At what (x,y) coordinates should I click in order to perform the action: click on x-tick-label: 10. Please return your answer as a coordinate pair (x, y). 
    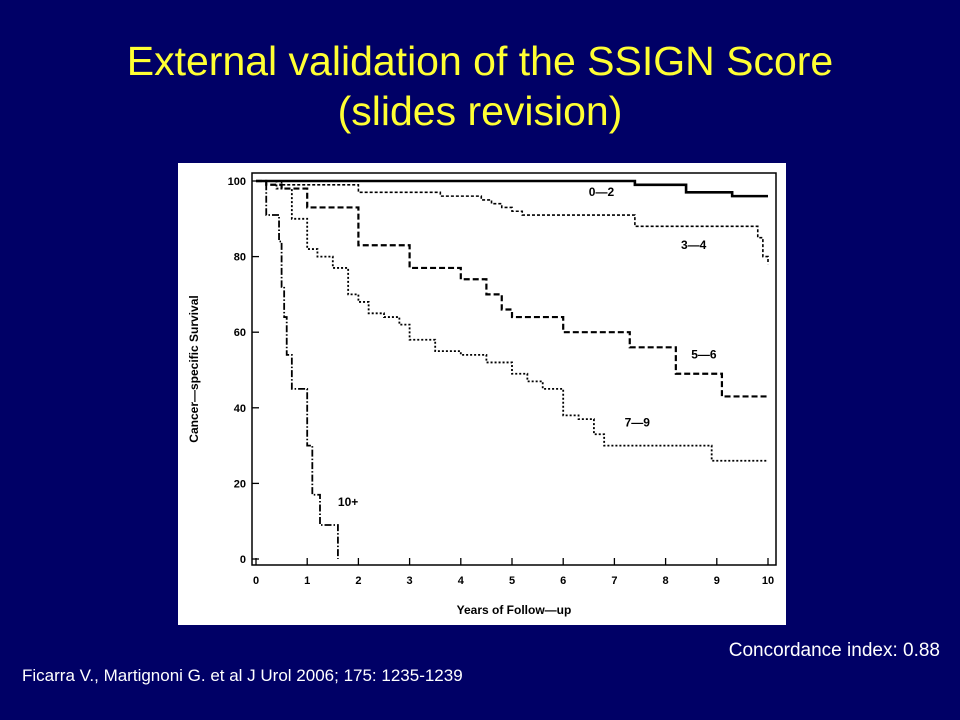
    Looking at the image, I should click on (768, 581).